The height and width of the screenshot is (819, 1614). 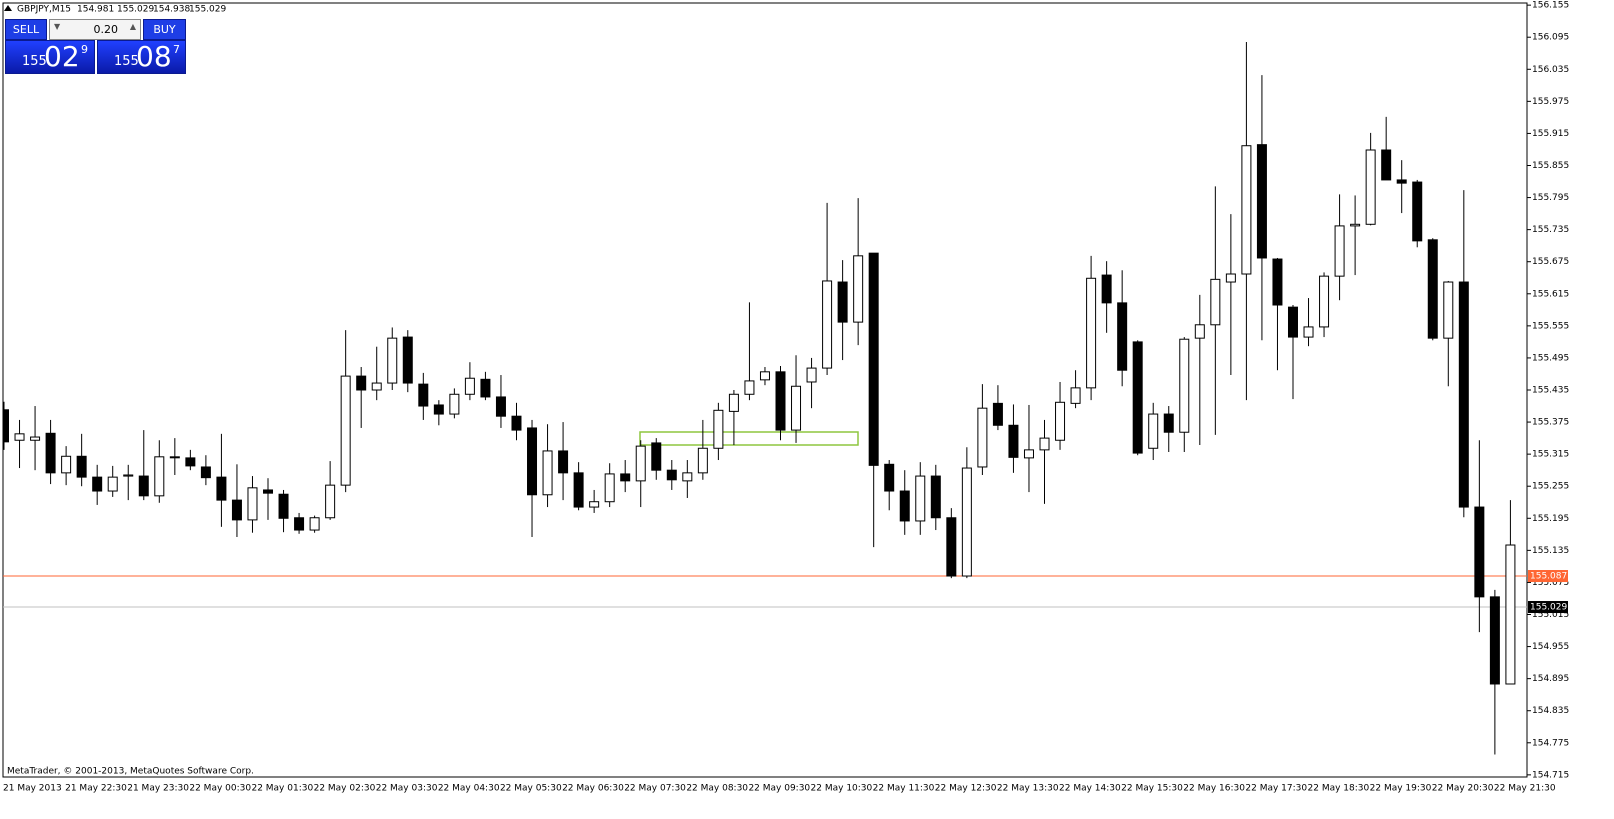 I want to click on bid-small: 9, so click(x=84, y=49).